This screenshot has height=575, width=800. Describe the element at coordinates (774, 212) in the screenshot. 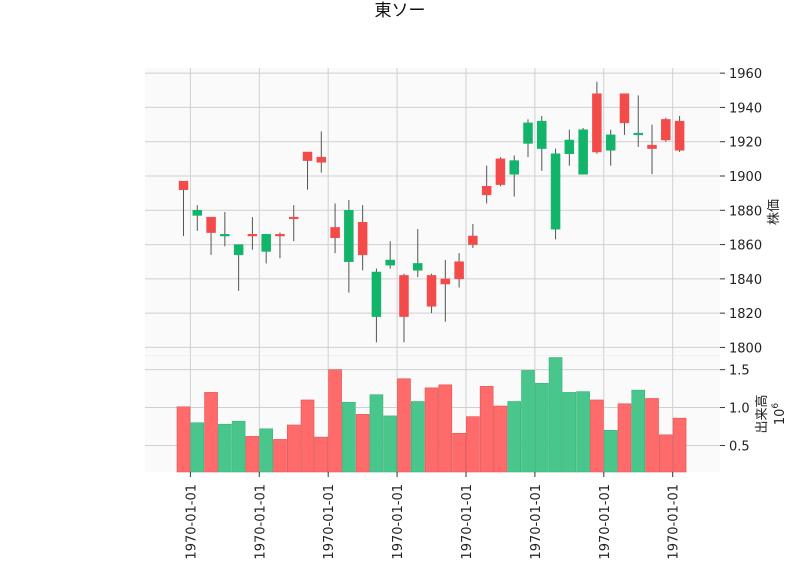

I see `price-axis-label: 株価` at that location.